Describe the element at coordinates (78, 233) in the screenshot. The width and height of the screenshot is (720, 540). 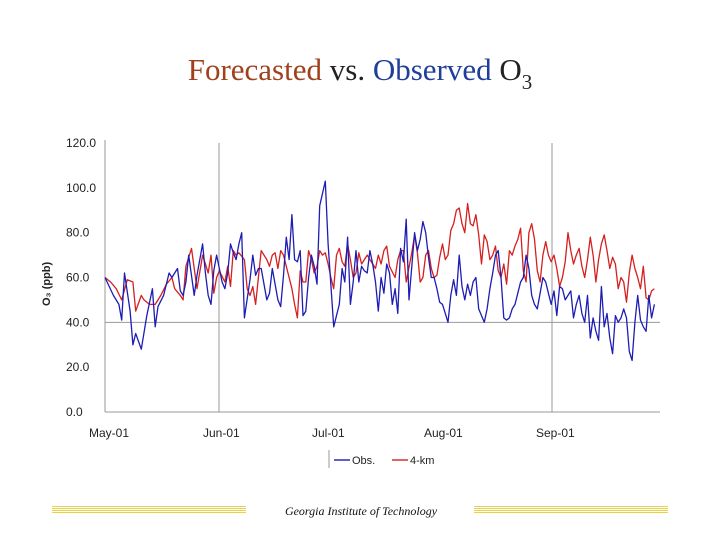
I see `y-tick-label: 80.0` at that location.